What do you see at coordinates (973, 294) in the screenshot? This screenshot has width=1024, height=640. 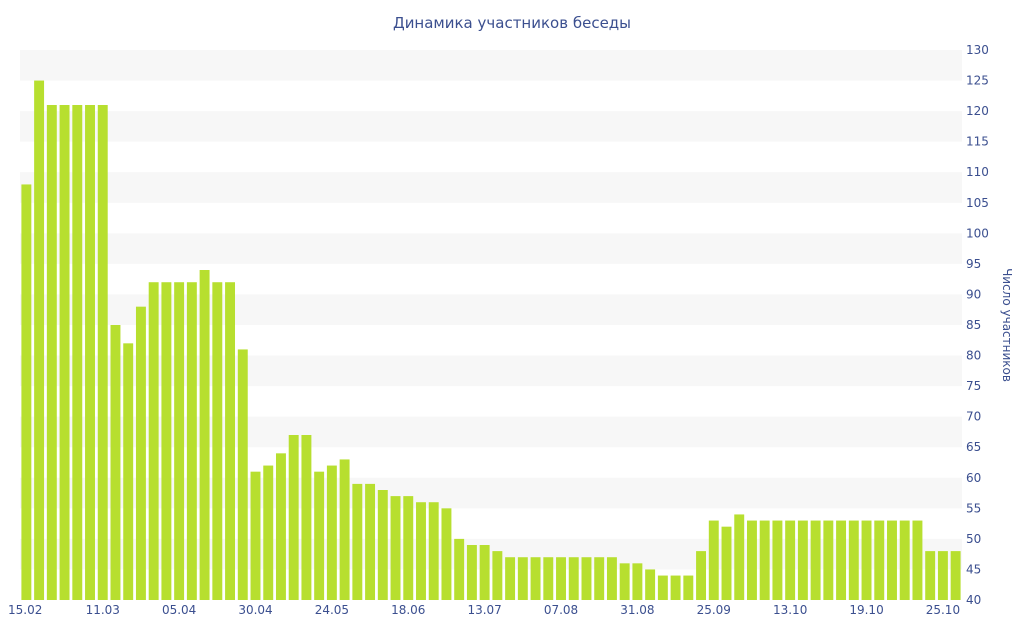 I see `y-tick-label: 90` at bounding box center [973, 294].